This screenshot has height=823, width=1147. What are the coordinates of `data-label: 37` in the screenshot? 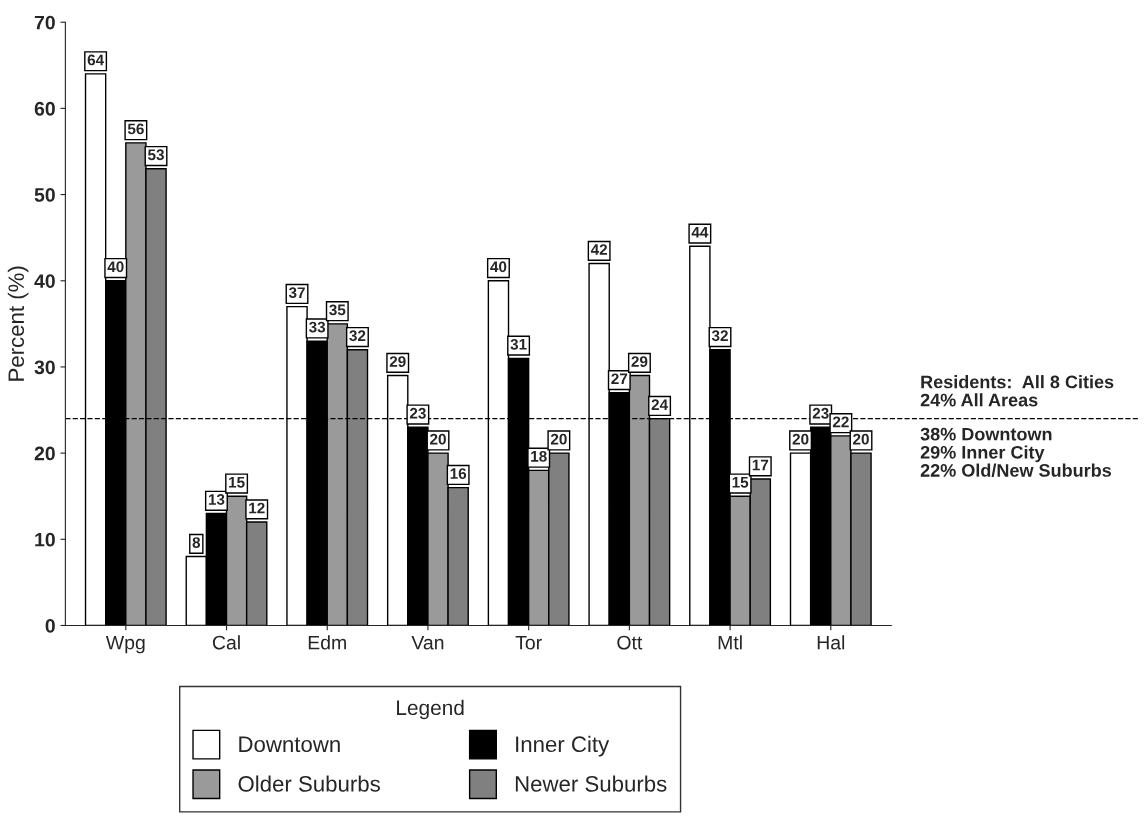 It's located at (296, 293).